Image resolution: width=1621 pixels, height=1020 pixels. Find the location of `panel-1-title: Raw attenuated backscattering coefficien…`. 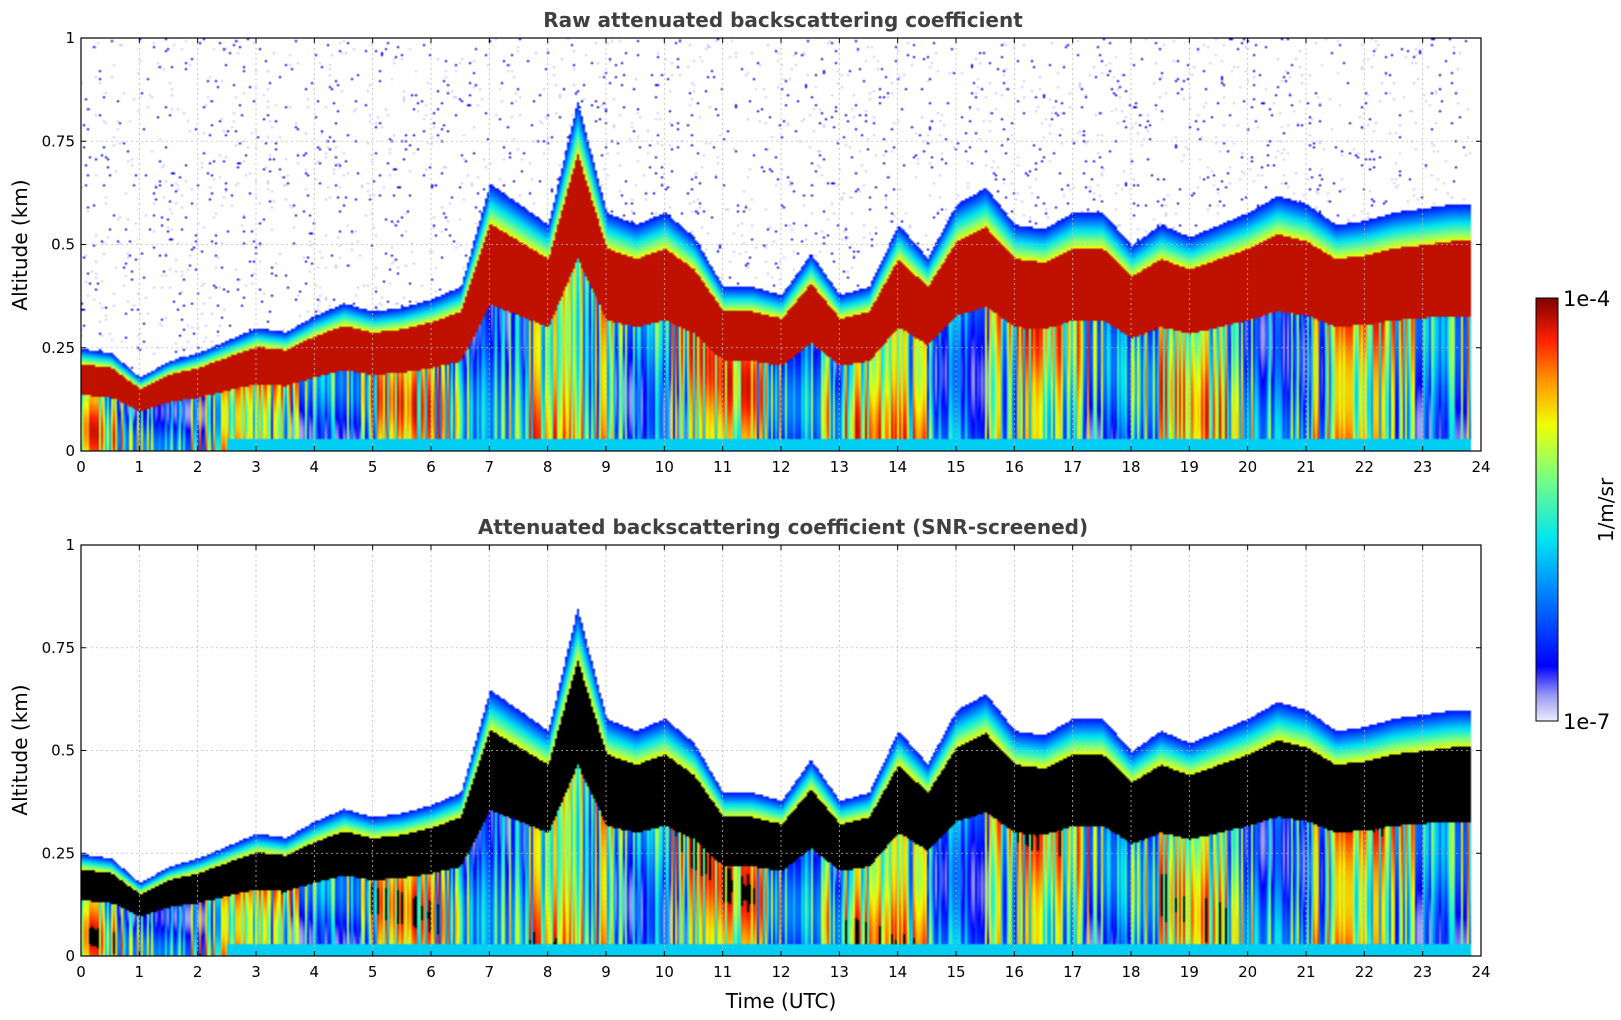

panel-1-title: Raw attenuated backscattering coefficien… is located at coordinates (783, 20).